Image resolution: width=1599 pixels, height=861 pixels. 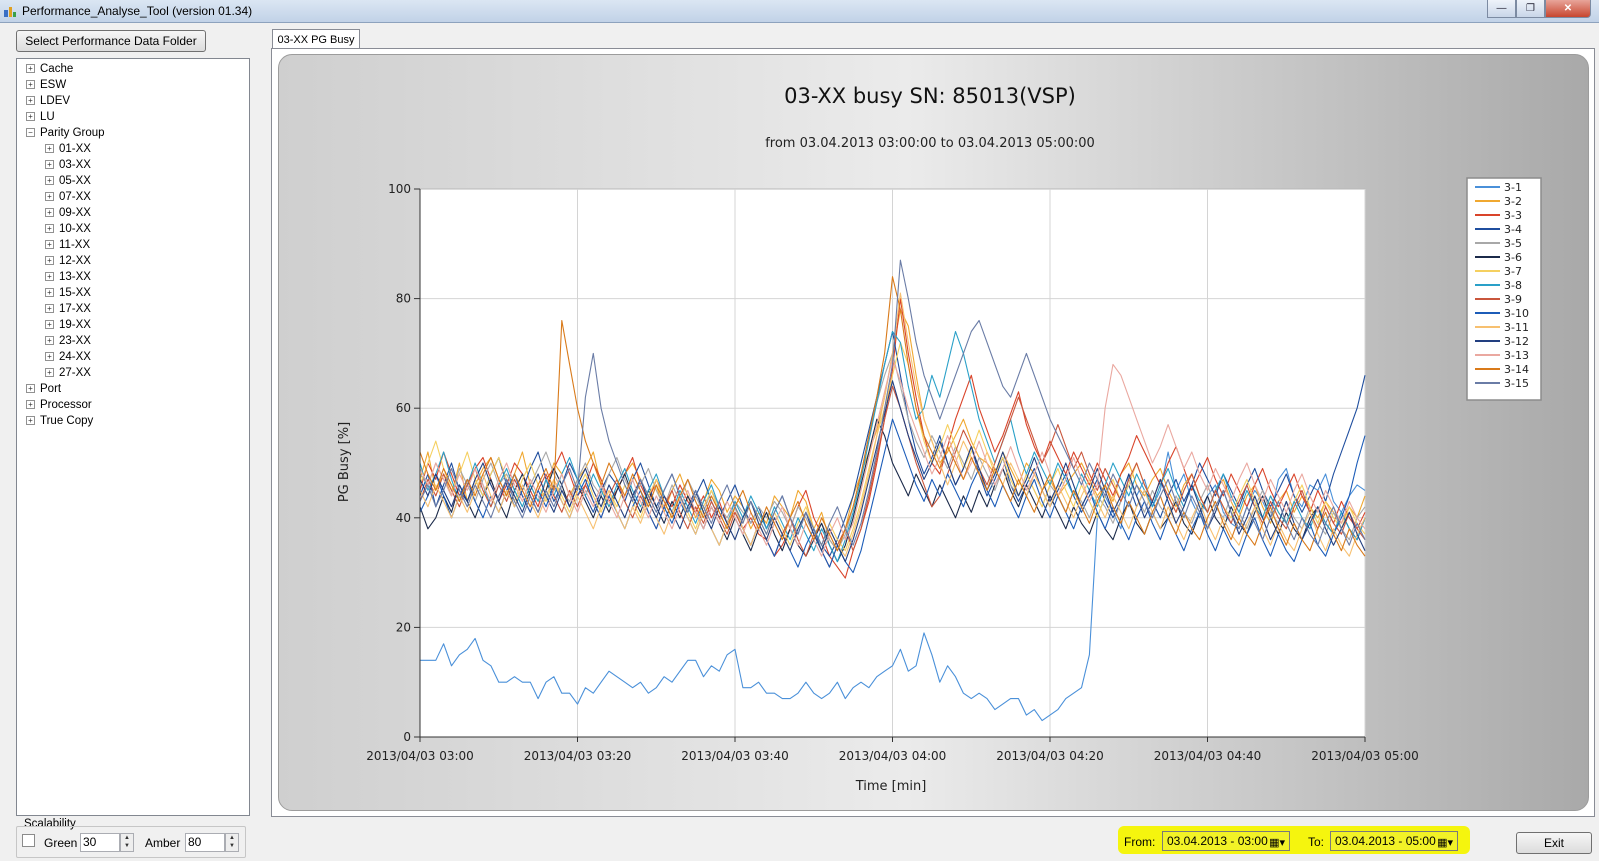 I want to click on to-label: To:, so click(x=1316, y=842).